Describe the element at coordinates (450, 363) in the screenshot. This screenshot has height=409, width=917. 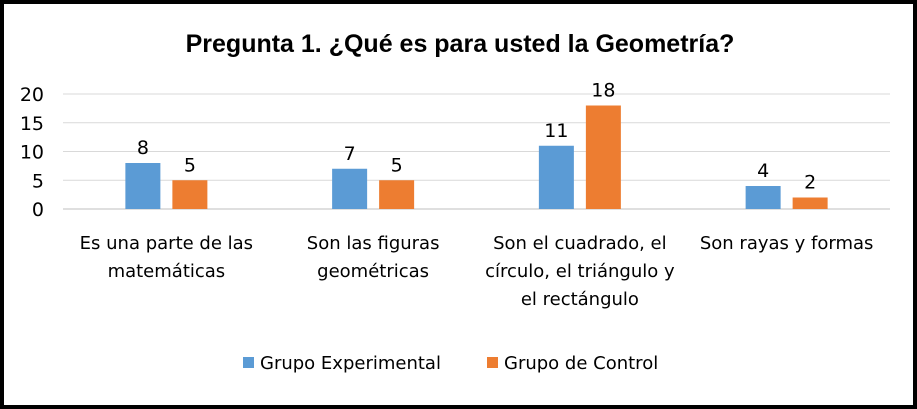
I see `legend: Grupo Experimental Grupo de Control` at that location.